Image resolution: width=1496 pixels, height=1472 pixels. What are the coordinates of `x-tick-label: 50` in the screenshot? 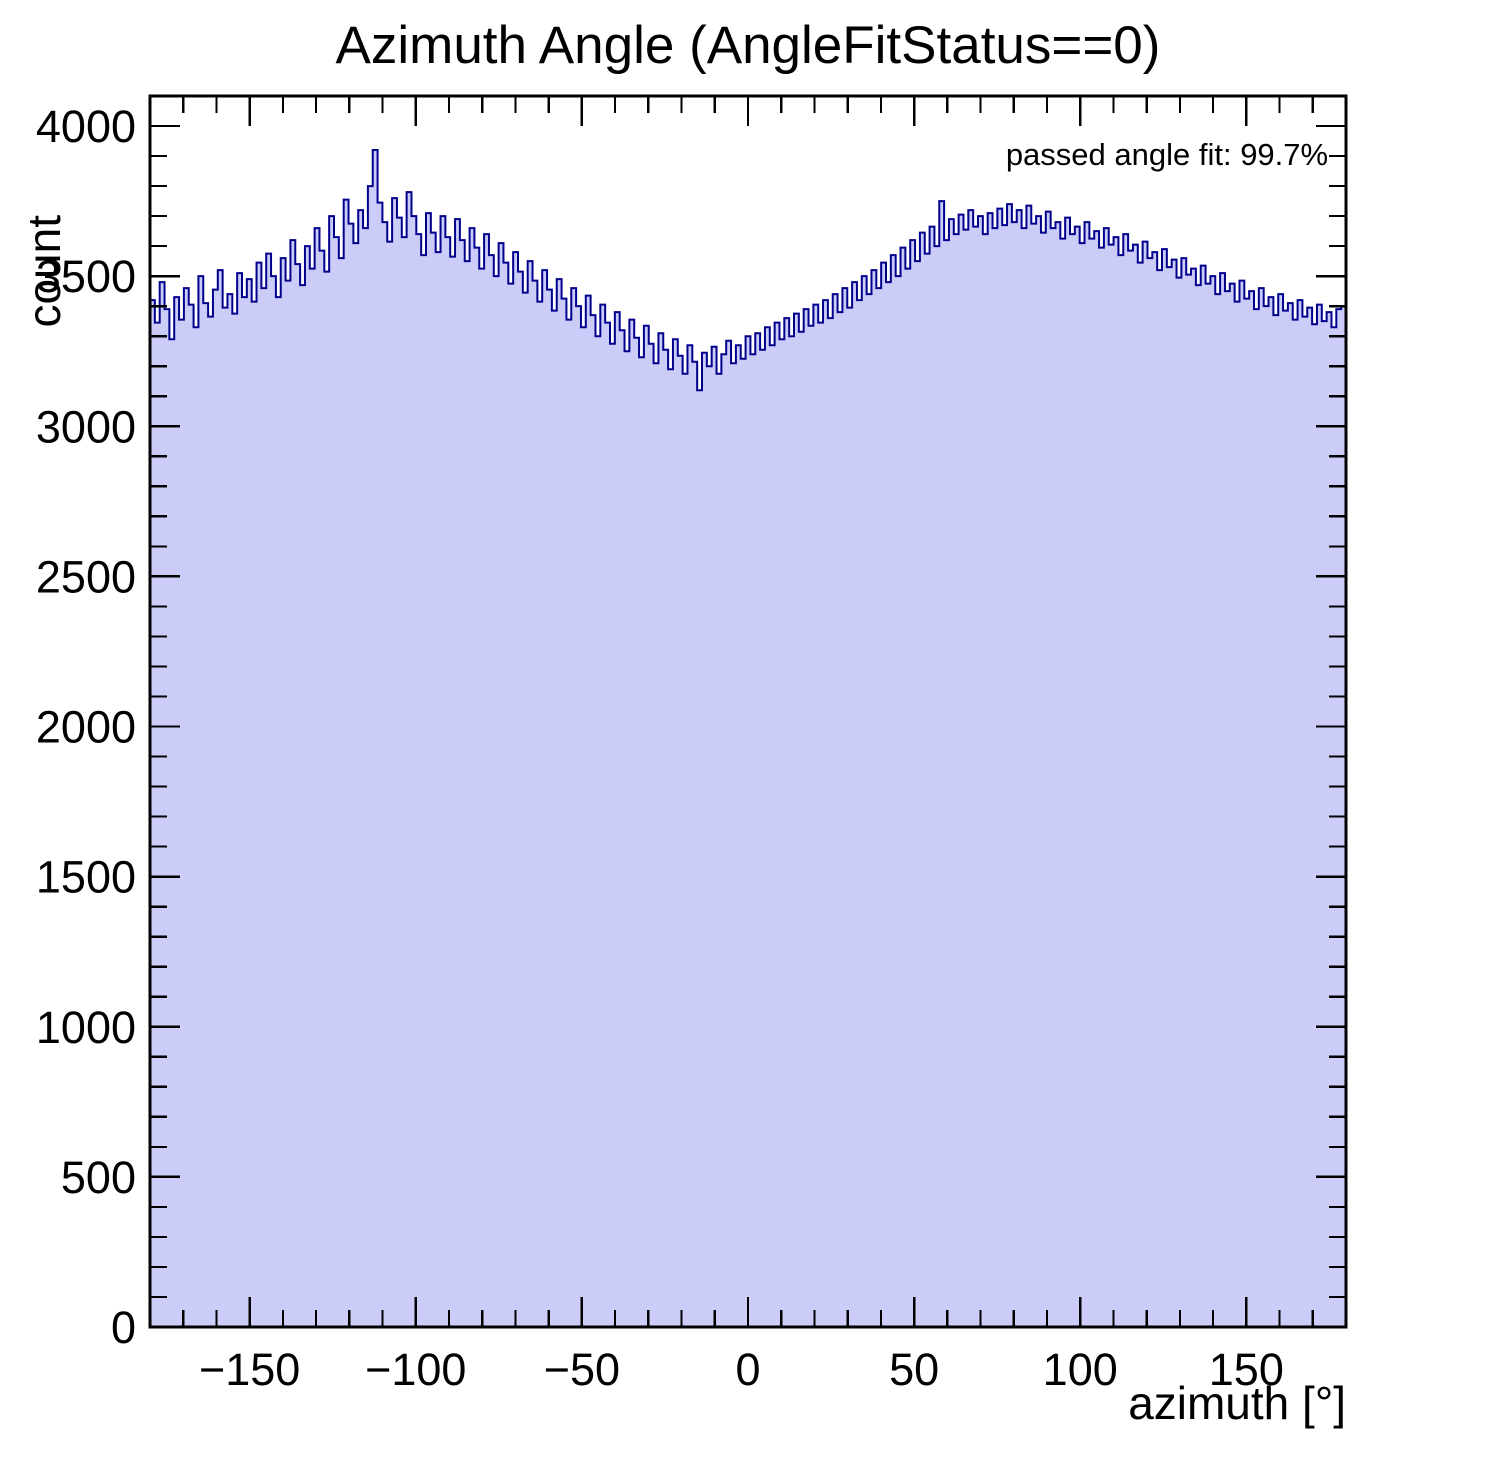 It's located at (914, 1369).